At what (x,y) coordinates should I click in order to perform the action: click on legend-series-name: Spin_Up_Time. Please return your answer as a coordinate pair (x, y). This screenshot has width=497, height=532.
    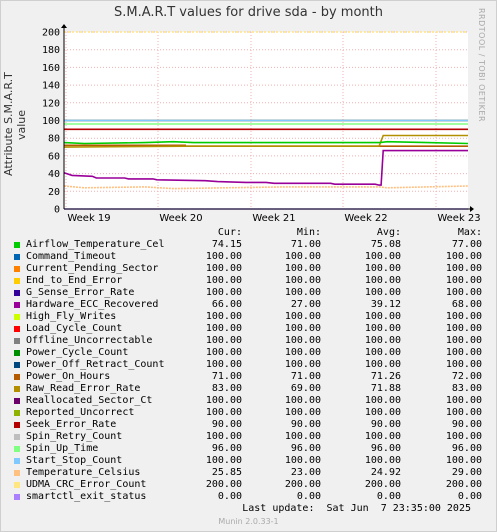
    Looking at the image, I should click on (62, 448).